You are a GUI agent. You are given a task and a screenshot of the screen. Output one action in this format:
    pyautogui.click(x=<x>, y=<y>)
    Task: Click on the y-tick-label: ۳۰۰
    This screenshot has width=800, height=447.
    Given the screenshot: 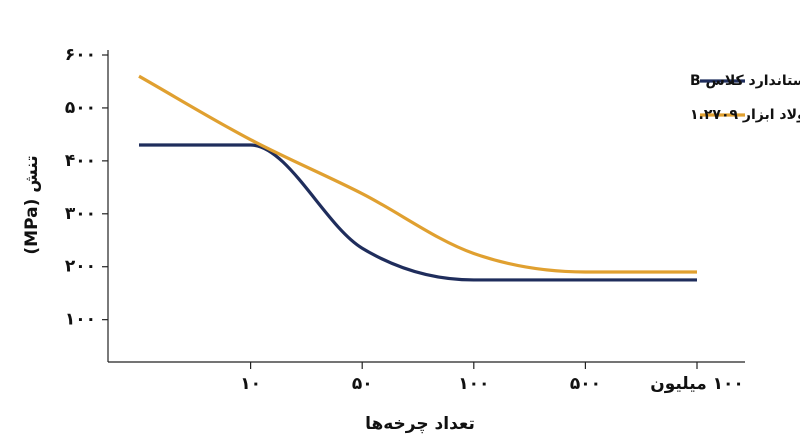 What is the action you would take?
    pyautogui.click(x=80, y=214)
    